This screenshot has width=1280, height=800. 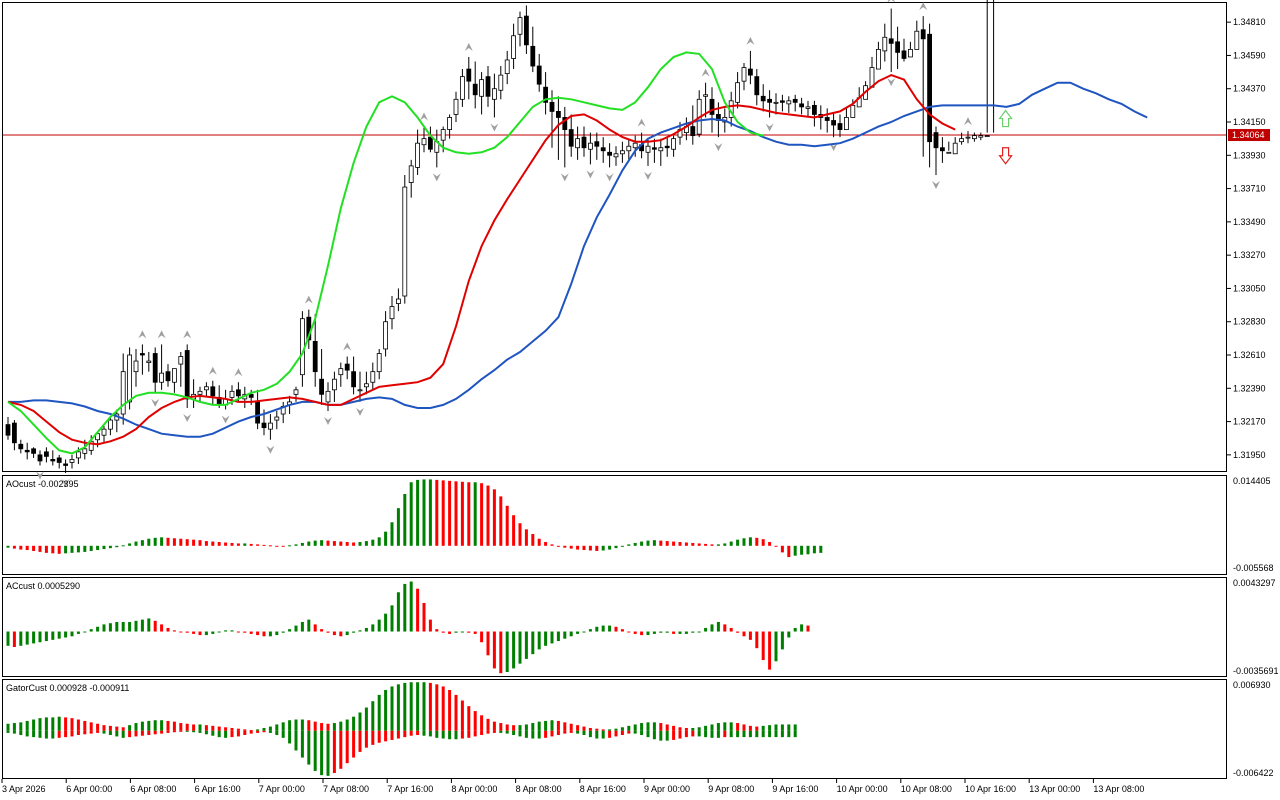 I want to click on ac-pane, so click(x=408, y=627).